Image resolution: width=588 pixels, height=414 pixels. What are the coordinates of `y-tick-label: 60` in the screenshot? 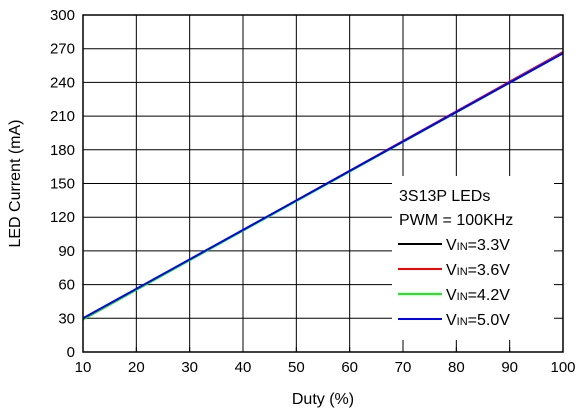 It's located at (66, 285).